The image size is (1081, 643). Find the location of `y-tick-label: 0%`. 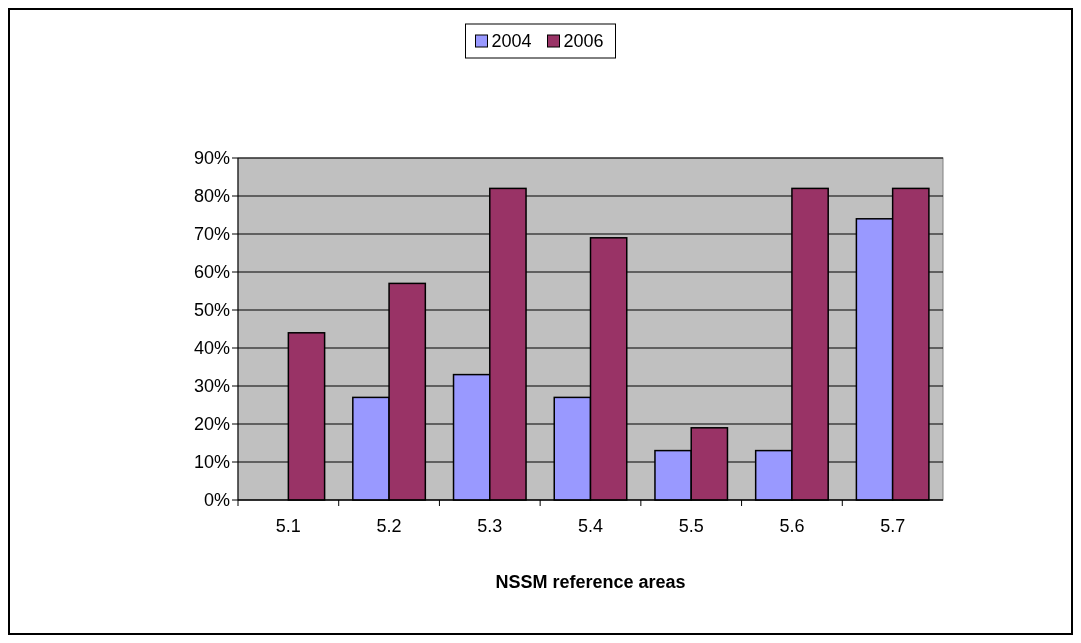

y-tick-label: 0% is located at coordinates (216, 500).